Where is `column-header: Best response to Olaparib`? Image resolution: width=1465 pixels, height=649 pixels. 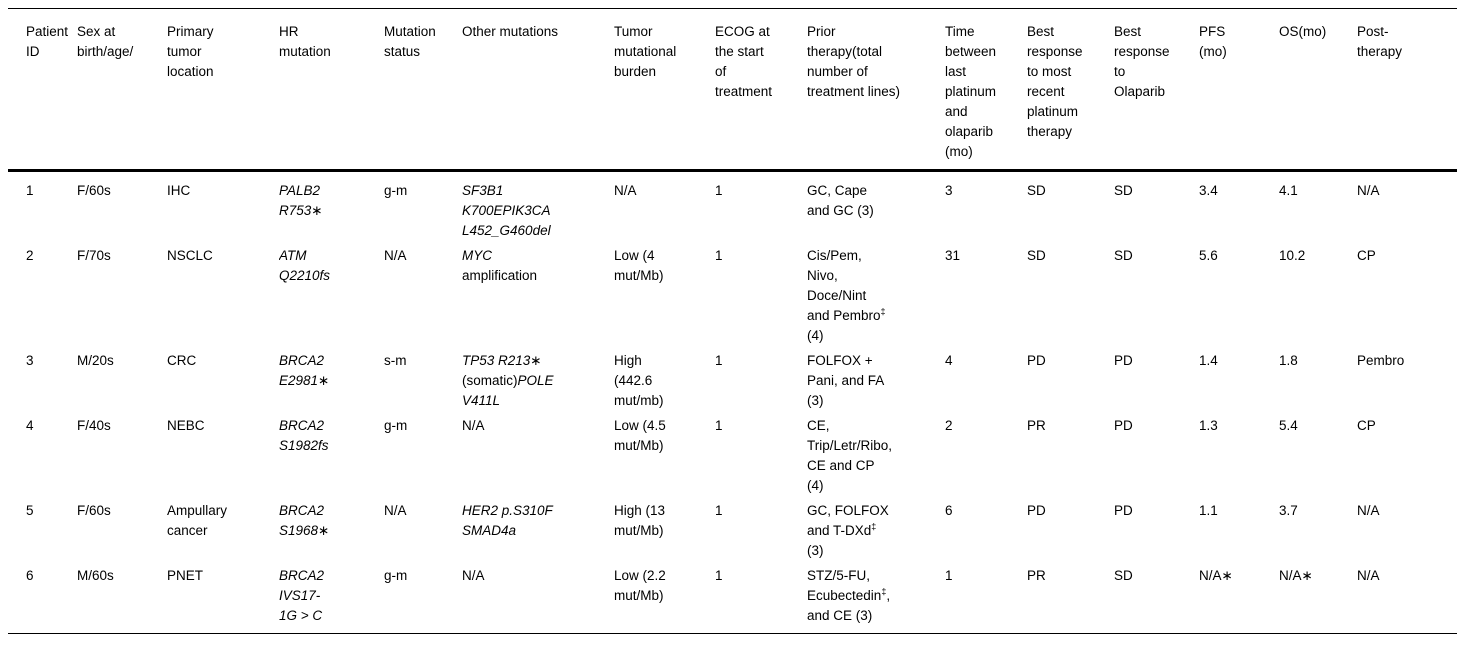
column-header: Best response to Olaparib is located at coordinates (1156, 90).